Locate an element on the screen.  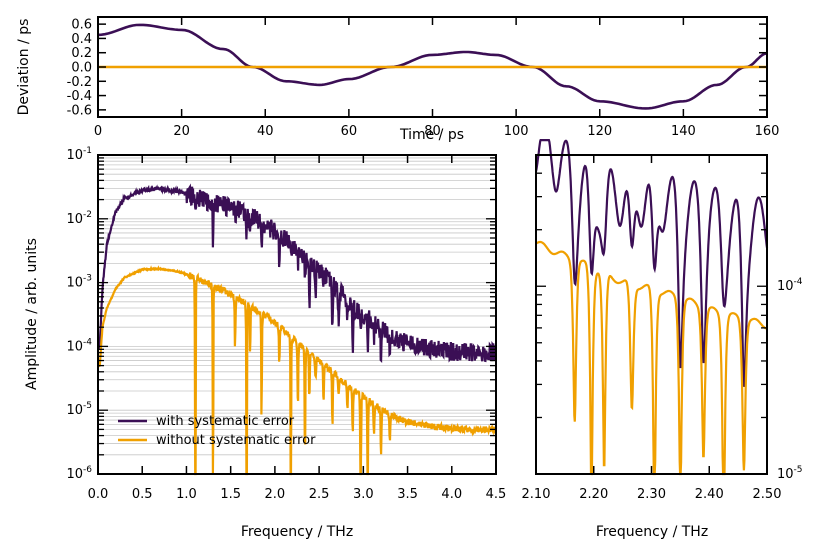
deviation-series-layer is located at coordinates (432, 66).